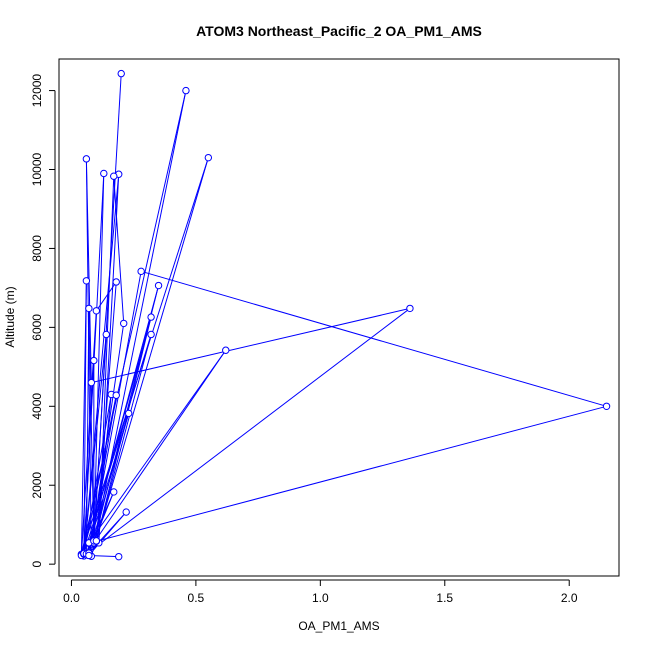 This screenshot has height=650, width=650. Describe the element at coordinates (338, 626) in the screenshot. I see `x-axis-label: OA_PM1_AMS` at that location.